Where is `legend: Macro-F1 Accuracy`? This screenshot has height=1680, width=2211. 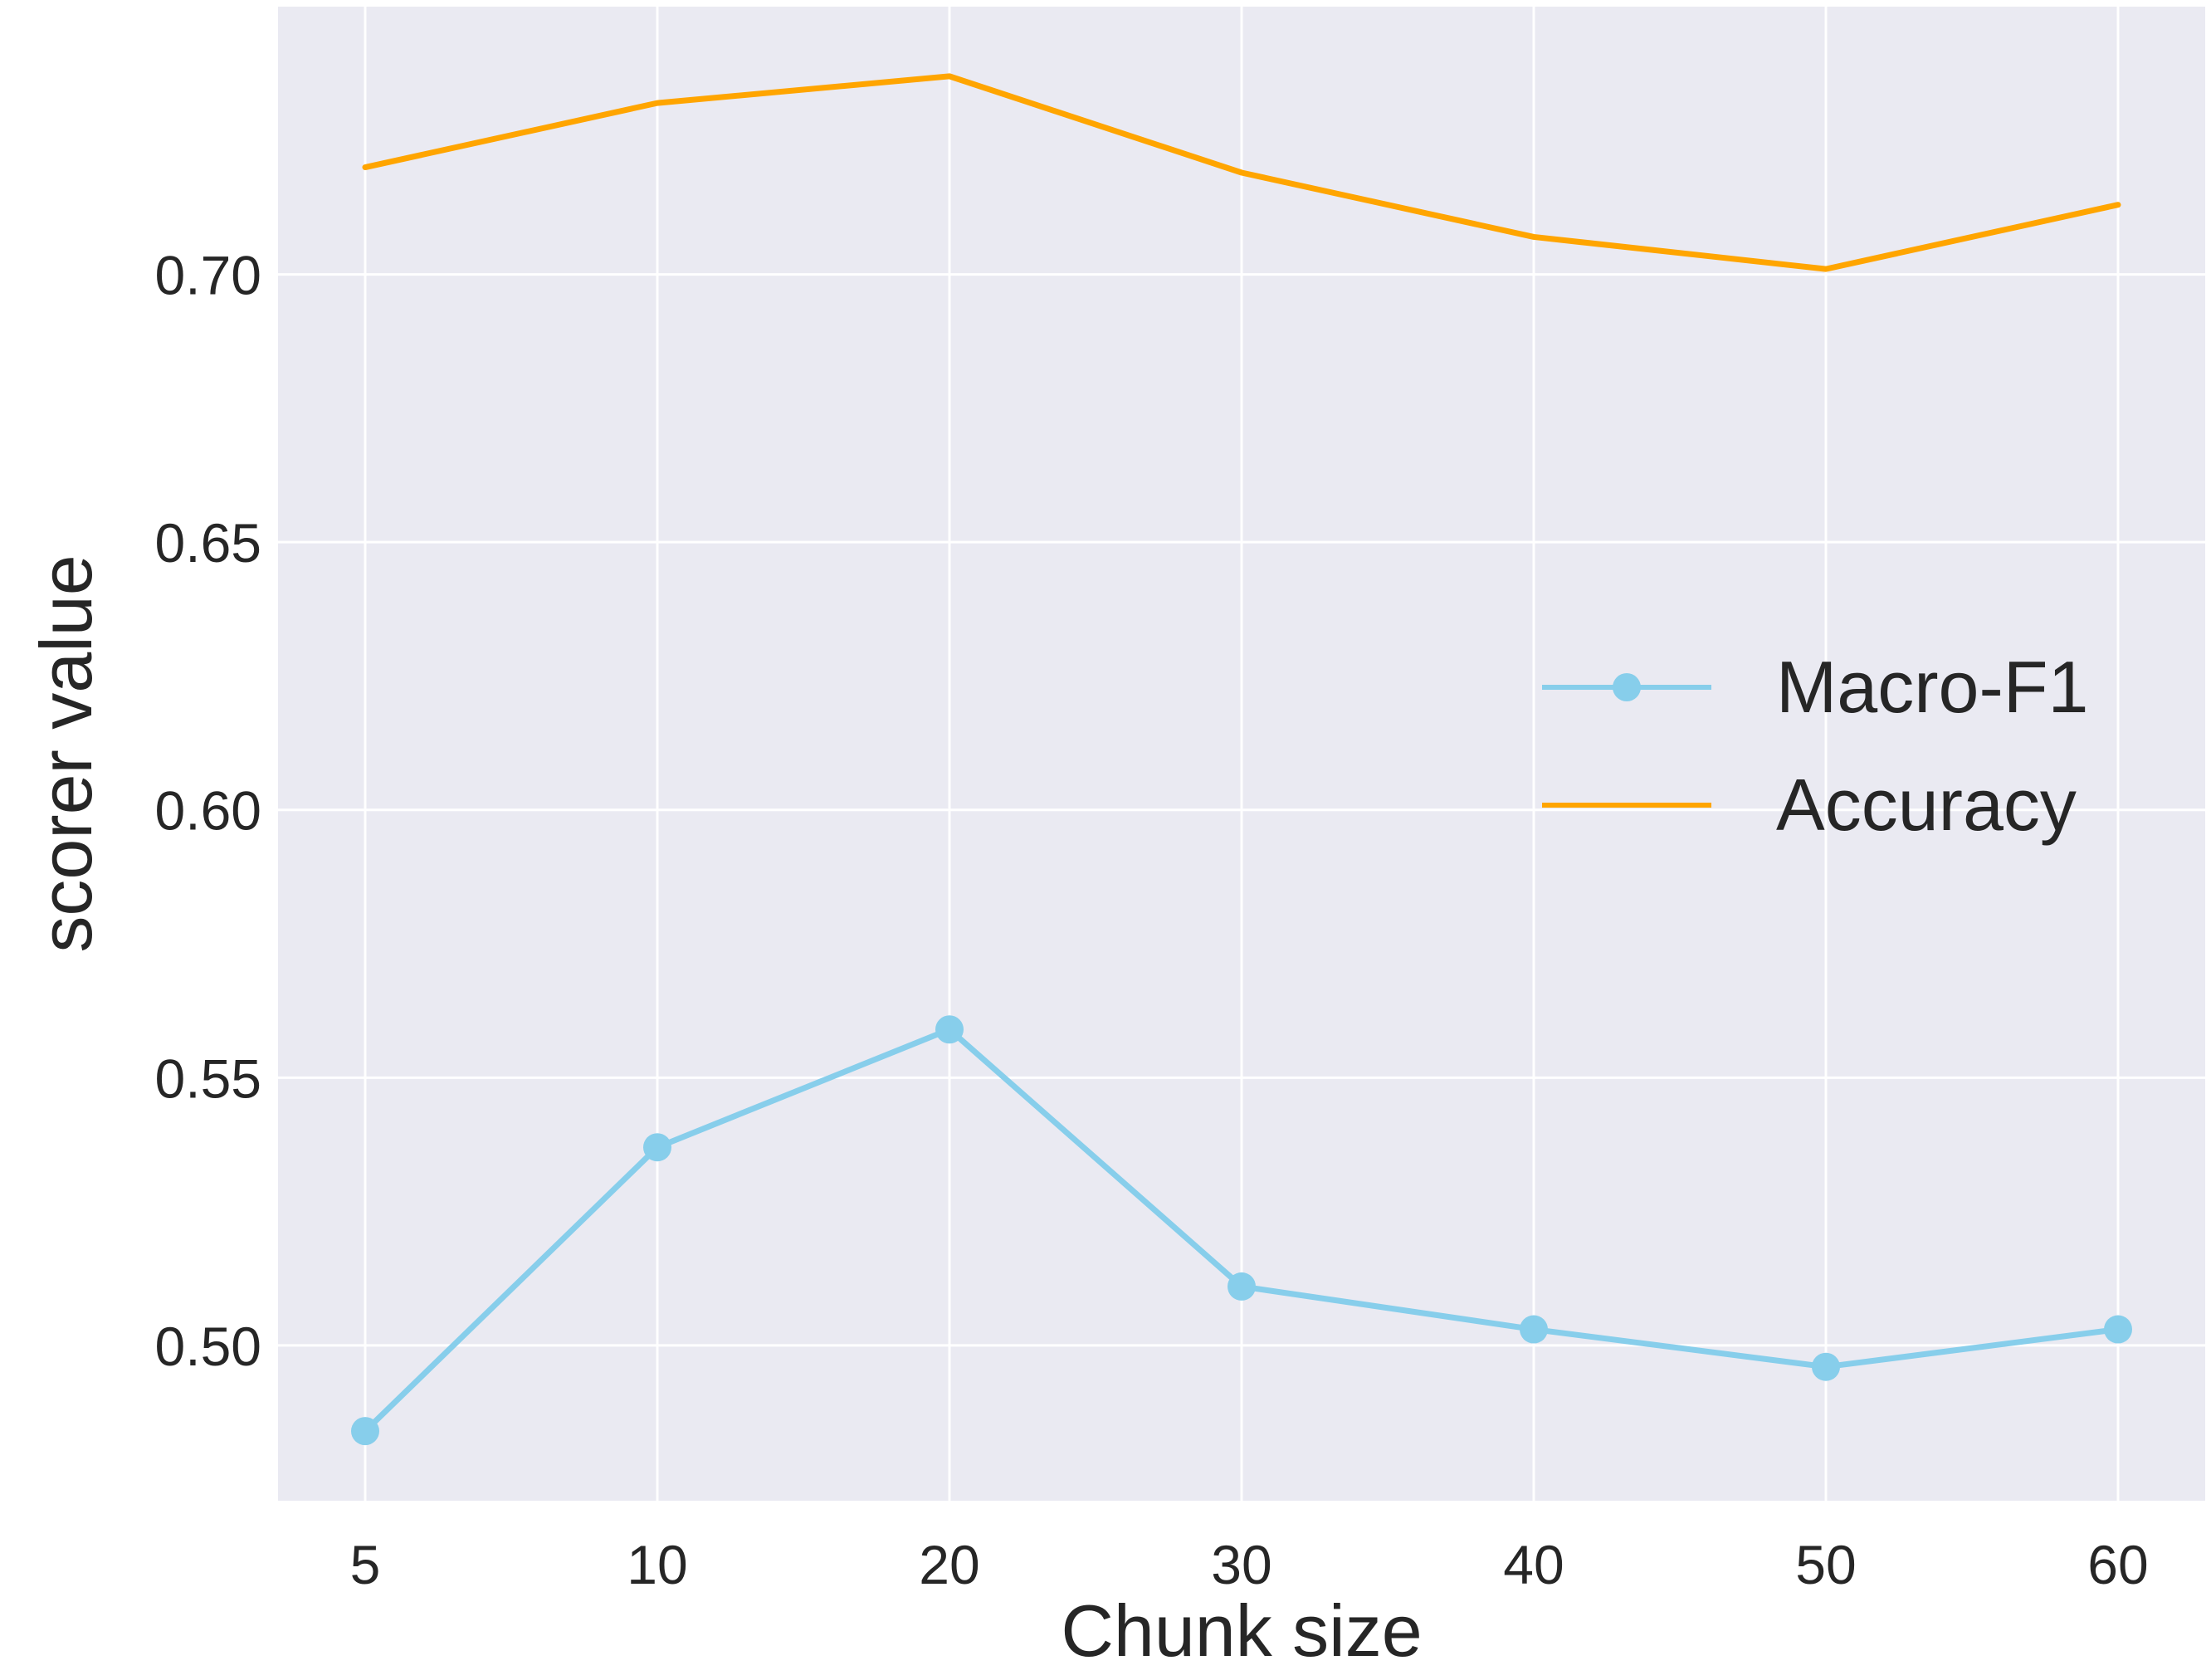 legend: Macro-F1 Accuracy is located at coordinates (1815, 746).